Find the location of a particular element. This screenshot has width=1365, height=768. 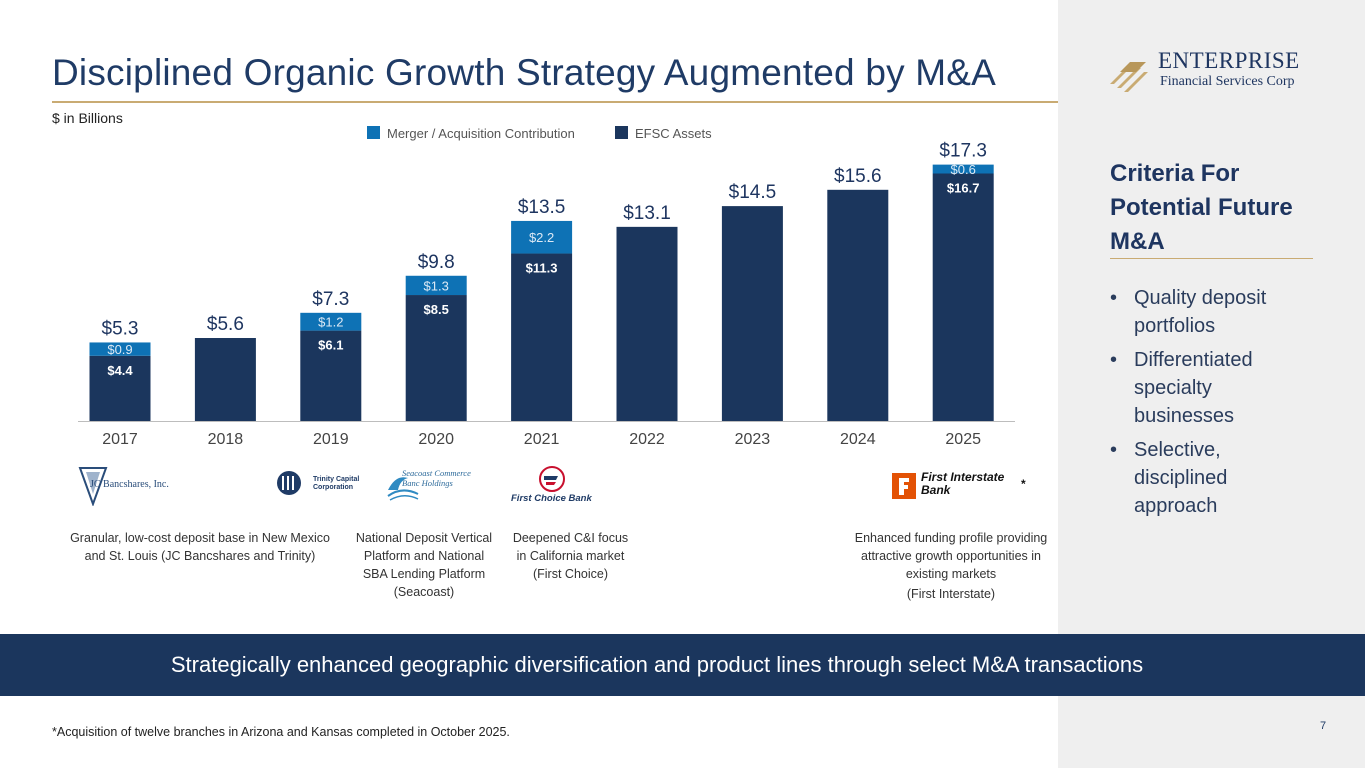

seacoast-name: Seacoast Commerce Banc Holdings is located at coordinates (436, 478).